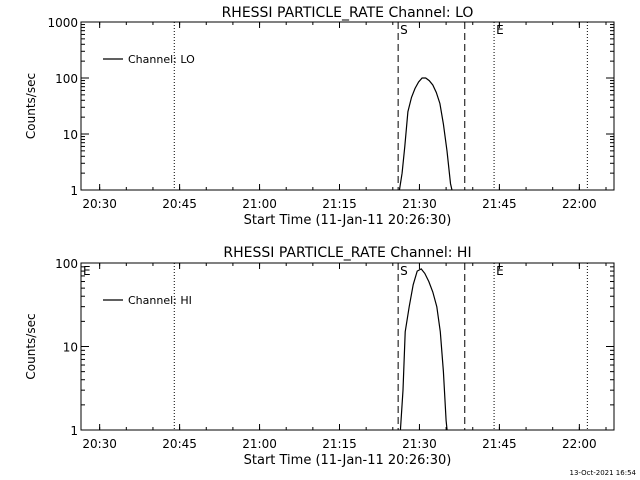  I want to click on y-tick-label: 1000, so click(62, 23).